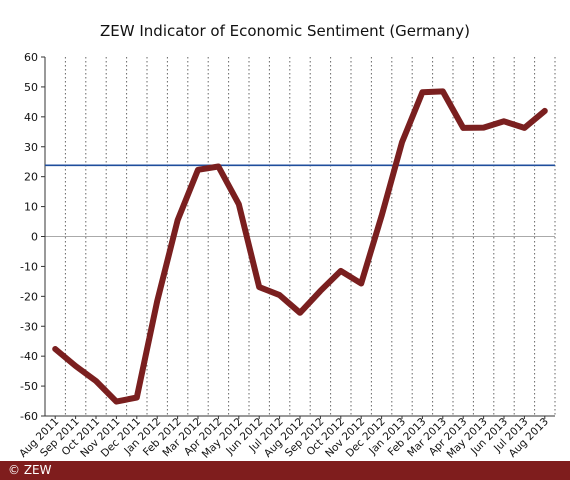  Describe the element at coordinates (29, 386) in the screenshot. I see `y-tick-label: -50` at that location.